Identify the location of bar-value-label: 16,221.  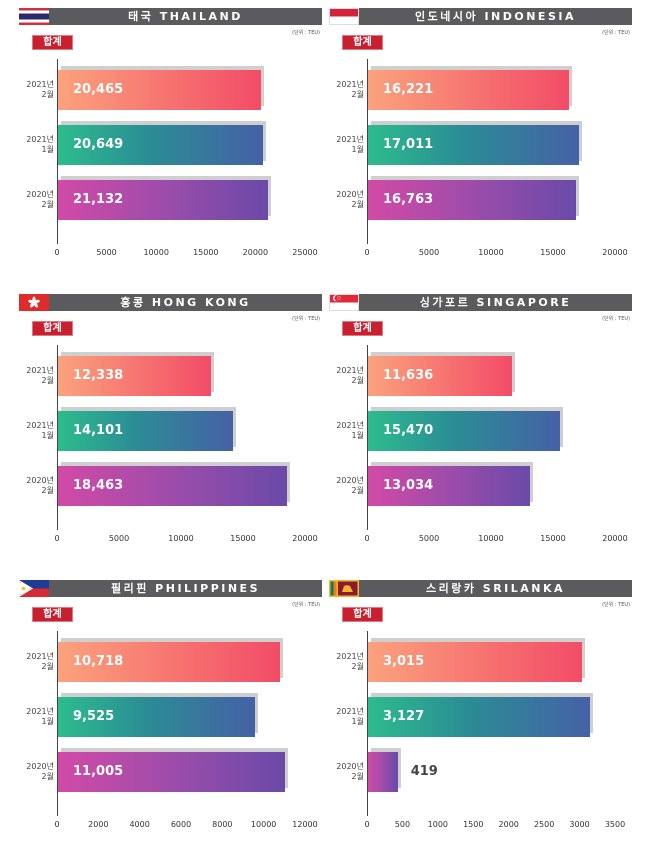
(408, 89).